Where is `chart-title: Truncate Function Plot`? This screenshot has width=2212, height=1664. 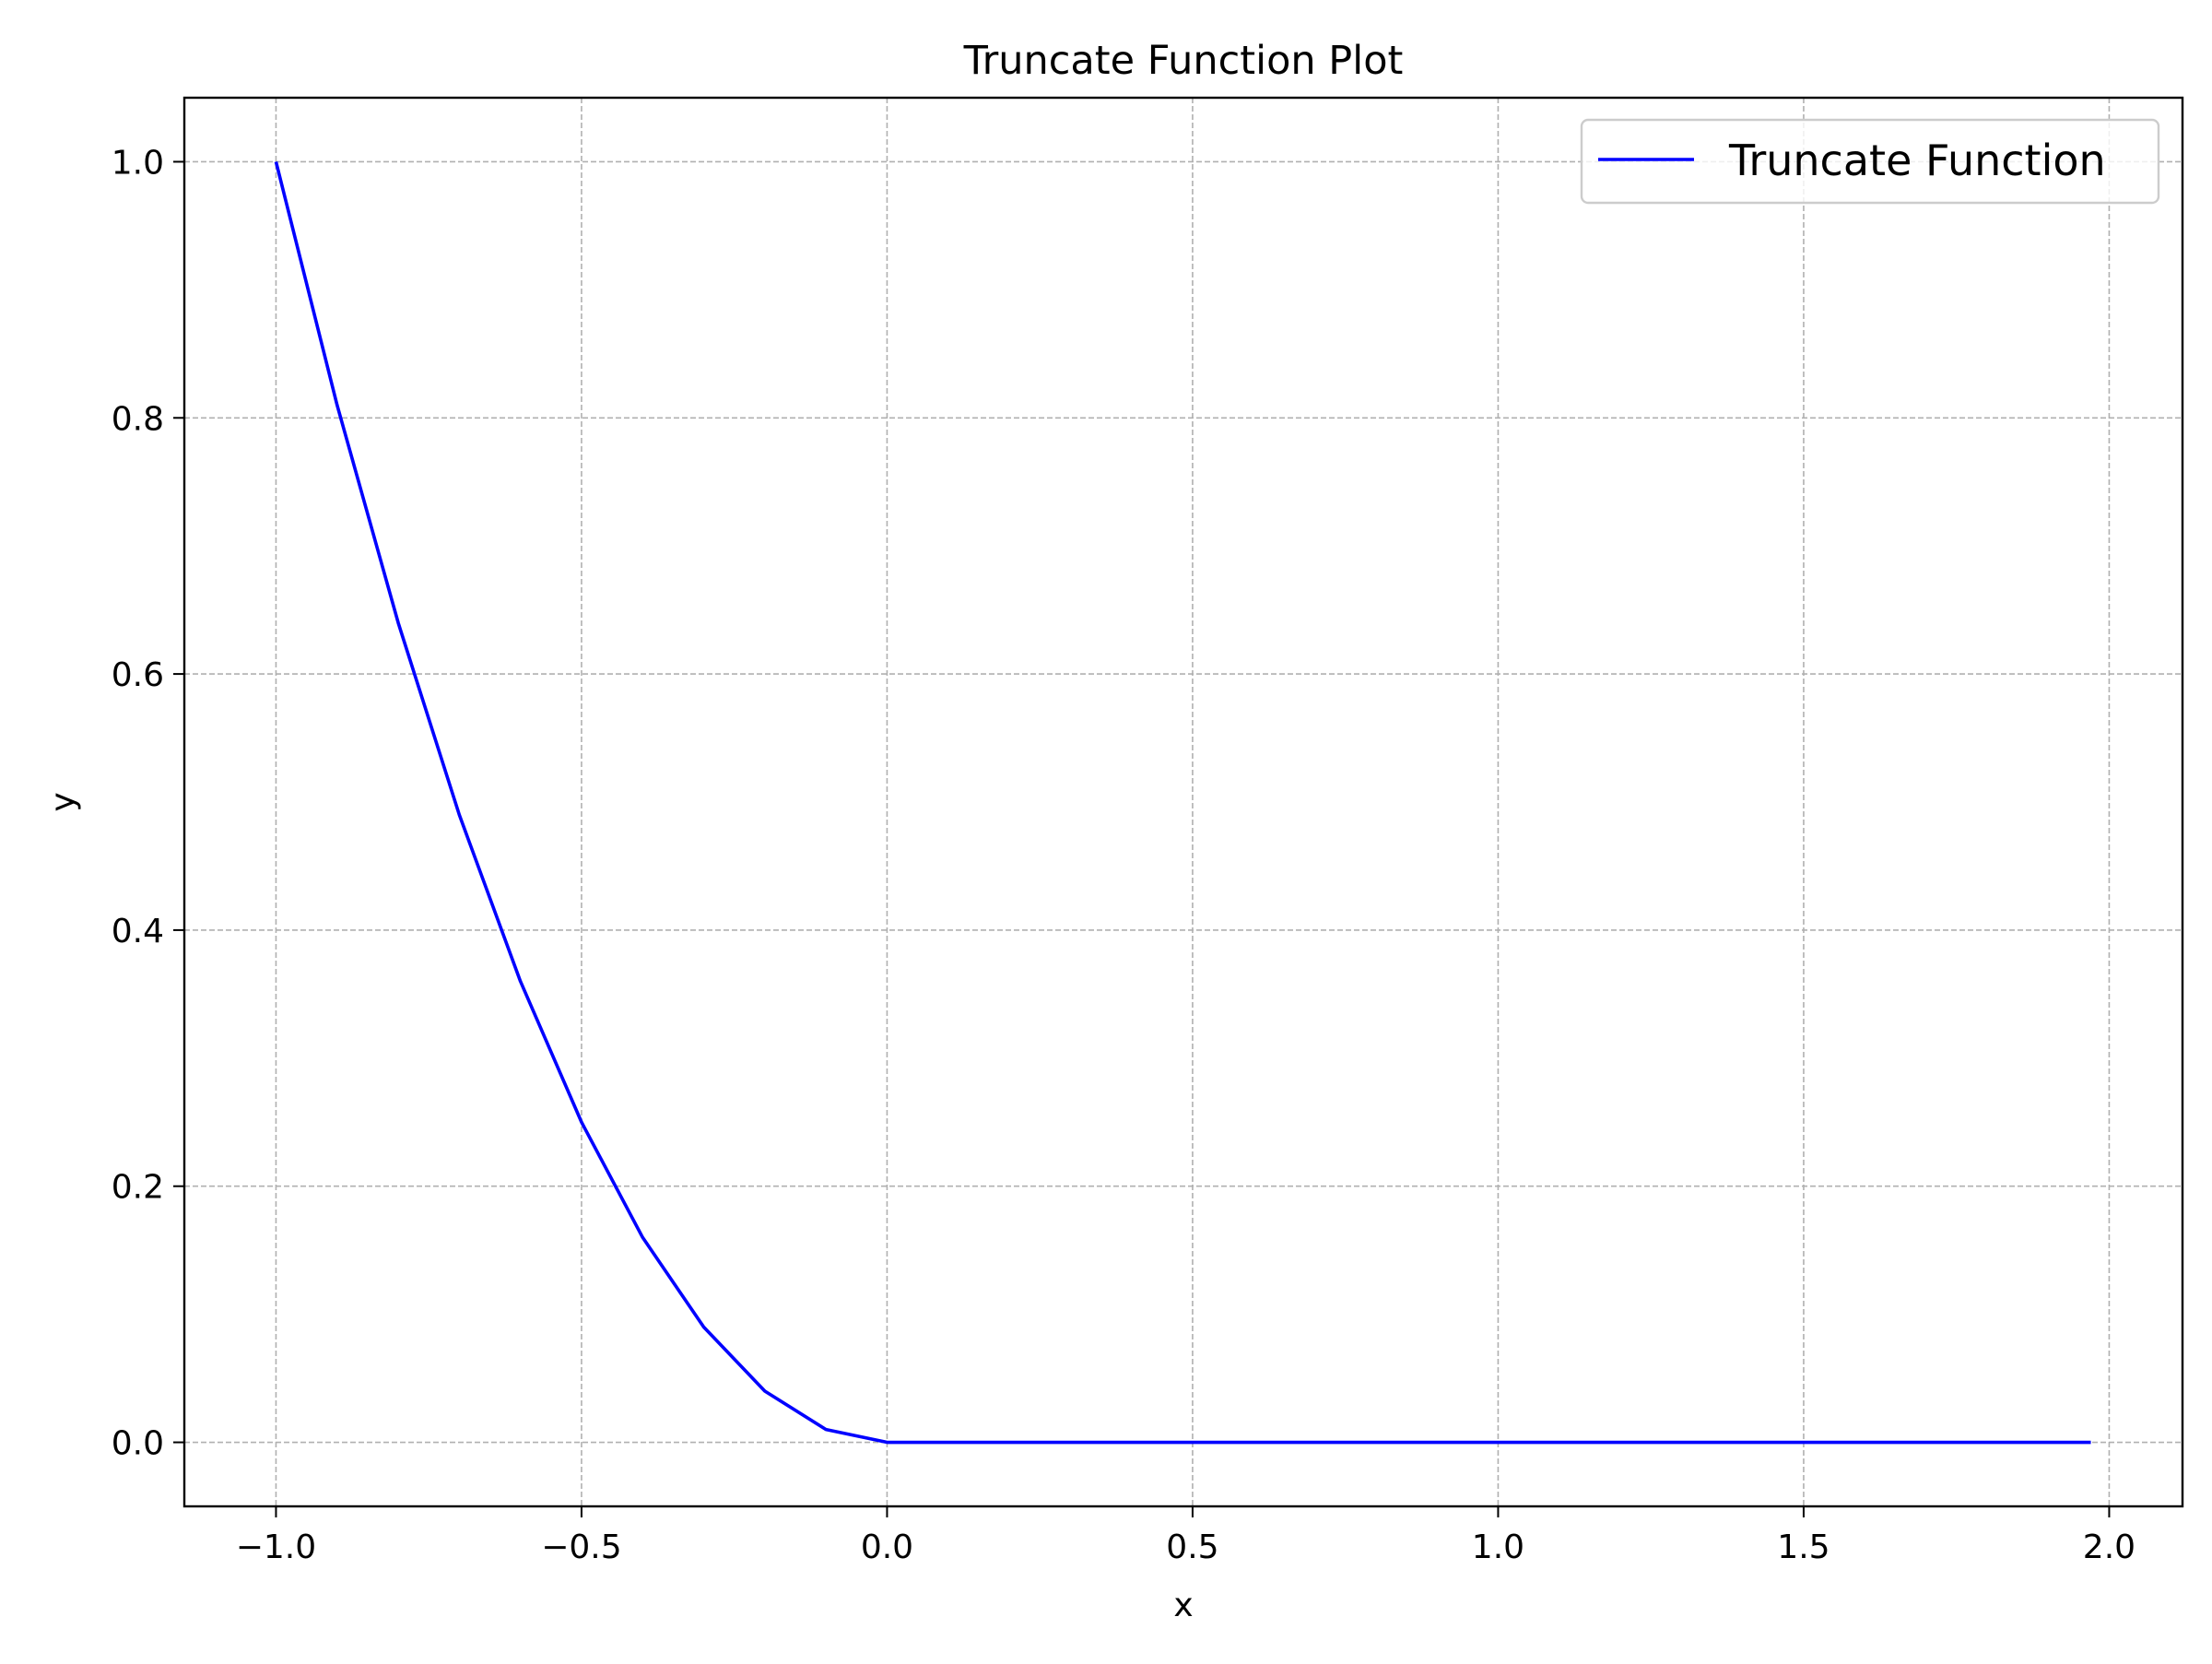 chart-title: Truncate Function Plot is located at coordinates (1183, 61).